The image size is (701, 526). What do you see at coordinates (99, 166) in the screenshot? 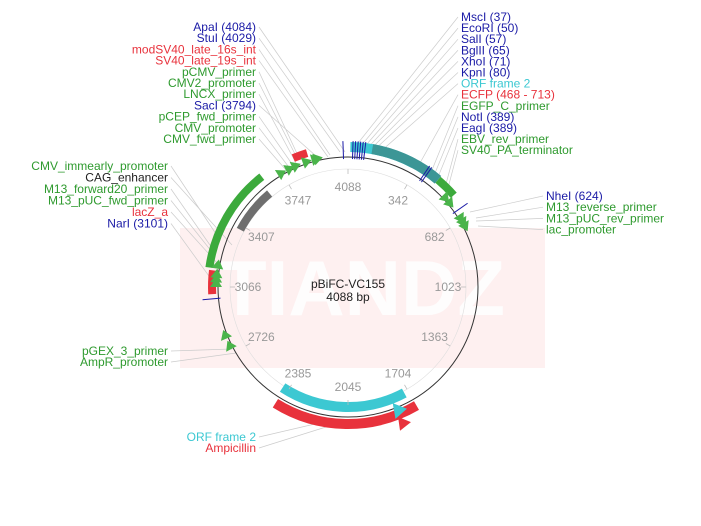
I see `left-mid-label: CMV_immearly_promoter` at bounding box center [99, 166].